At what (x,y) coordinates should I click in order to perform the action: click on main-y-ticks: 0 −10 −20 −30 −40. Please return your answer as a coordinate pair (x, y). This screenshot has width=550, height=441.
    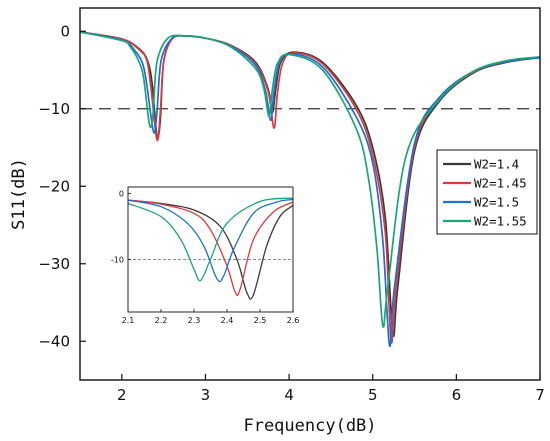
    Looking at the image, I should click on (62, 186).